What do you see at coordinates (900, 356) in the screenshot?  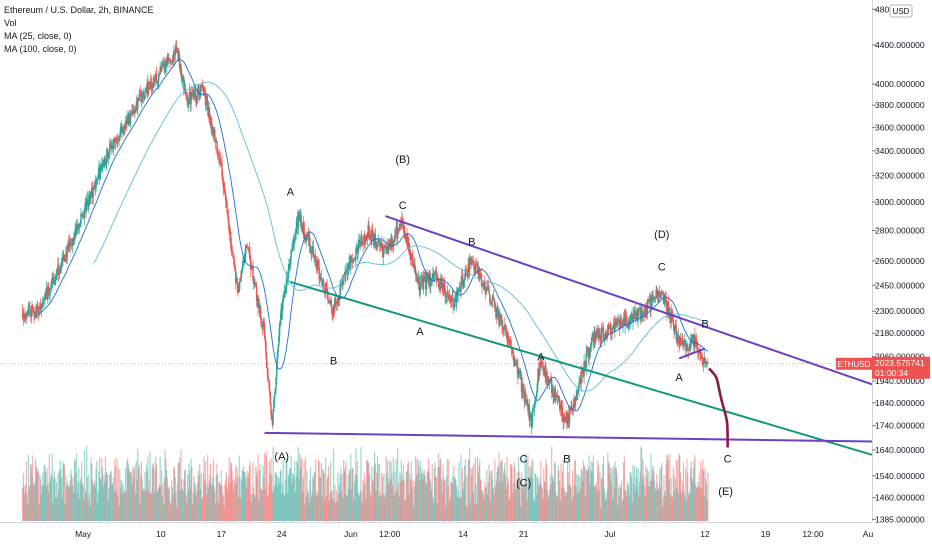 I see `price-tick-label: 2060.000000` at bounding box center [900, 356].